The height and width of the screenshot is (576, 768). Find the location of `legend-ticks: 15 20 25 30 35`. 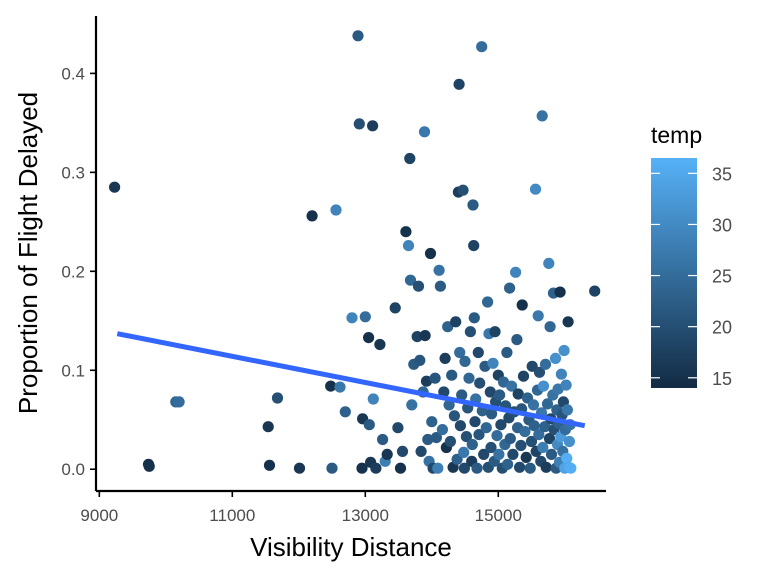

legend-ticks: 15 20 25 30 35 is located at coordinates (691, 276).